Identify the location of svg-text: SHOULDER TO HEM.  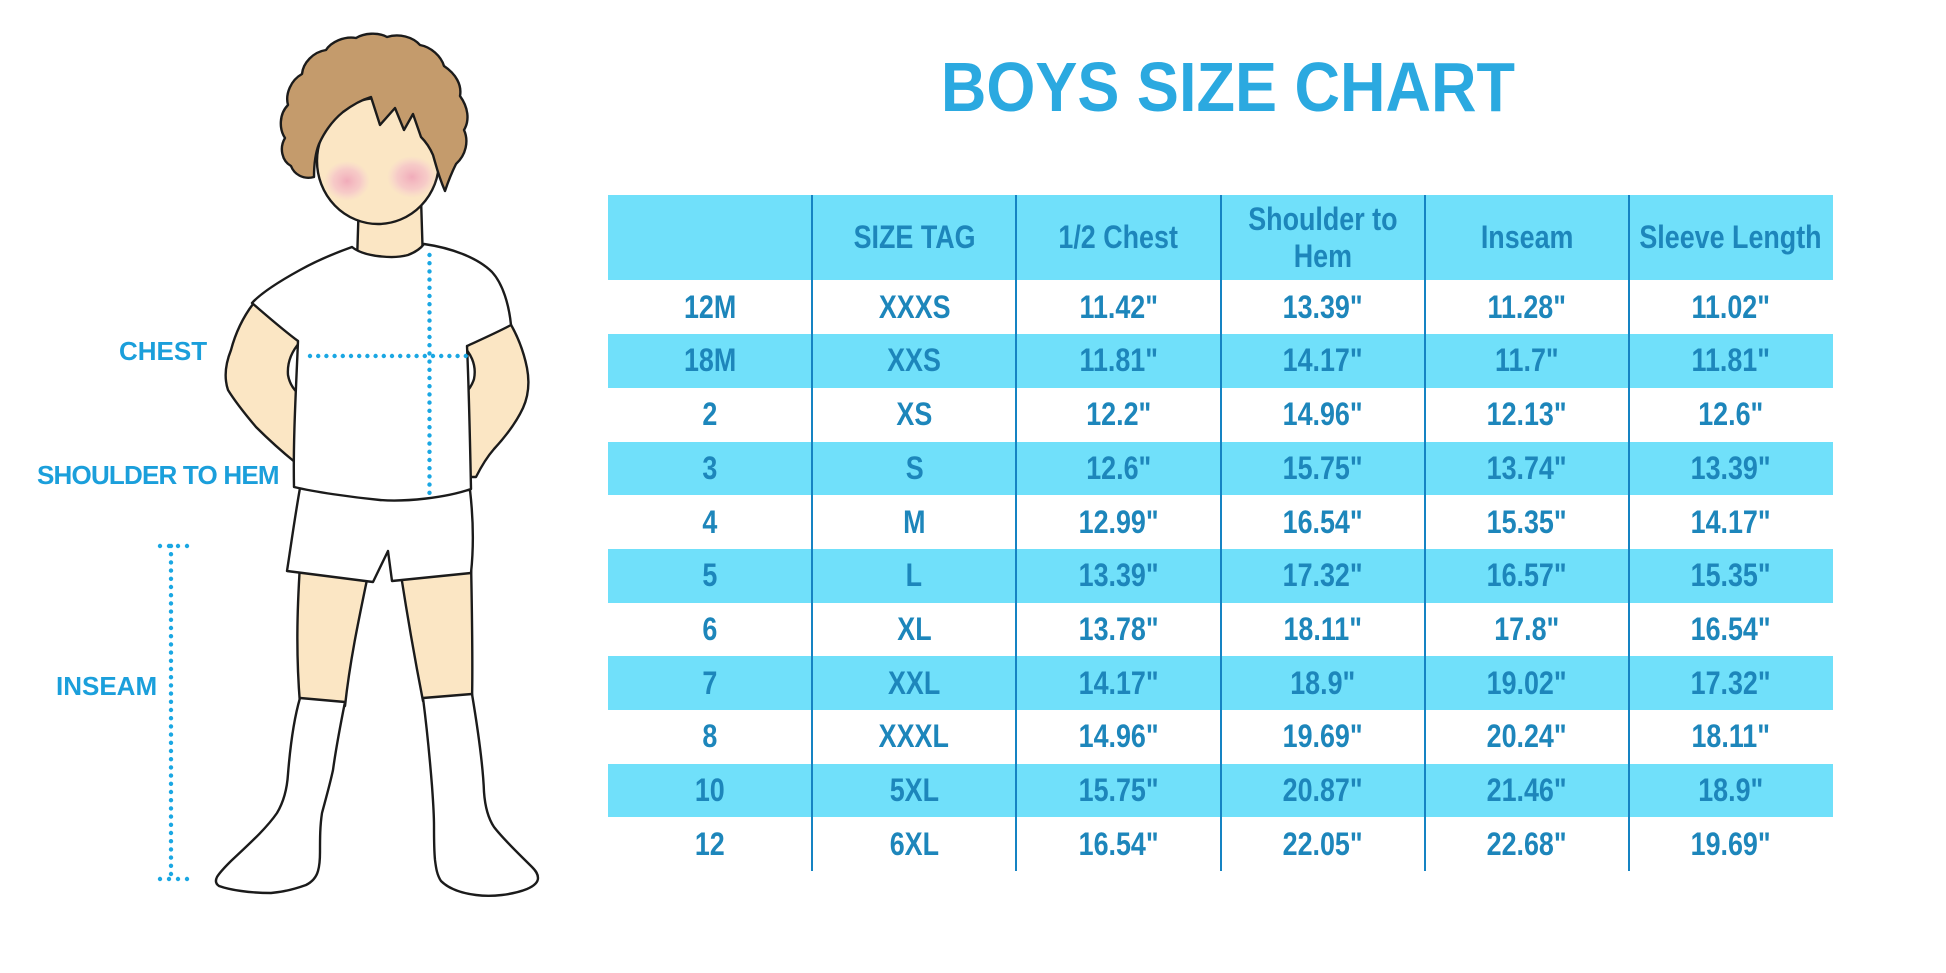
(158, 475).